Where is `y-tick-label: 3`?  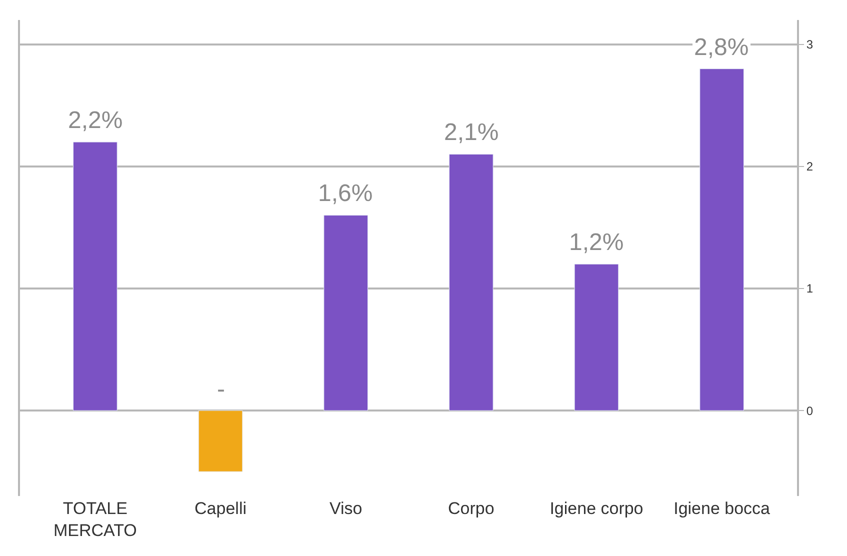
y-tick-label: 3 is located at coordinates (810, 45).